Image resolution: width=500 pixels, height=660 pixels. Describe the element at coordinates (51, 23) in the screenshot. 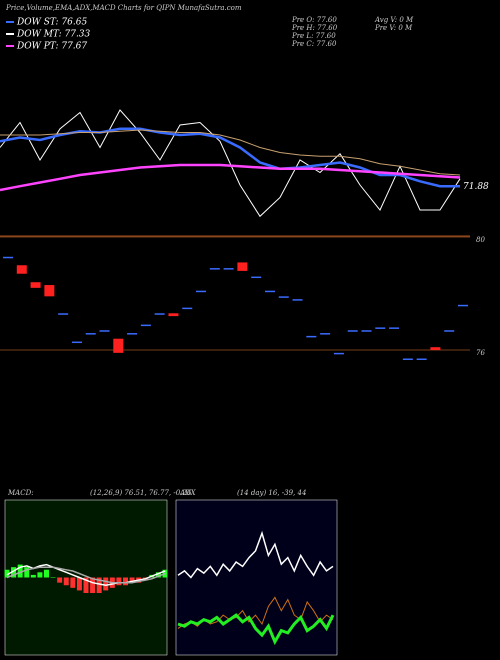

I see `legend-label: DOW ST: 76.65` at that location.